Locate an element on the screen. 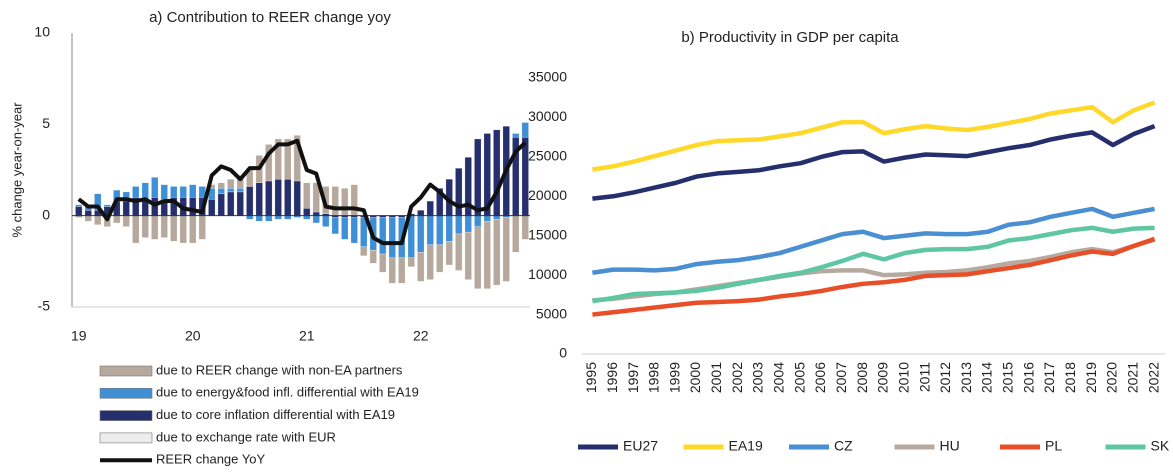 The width and height of the screenshot is (1173, 475). x-tick-label: 2020 is located at coordinates (1112, 377).